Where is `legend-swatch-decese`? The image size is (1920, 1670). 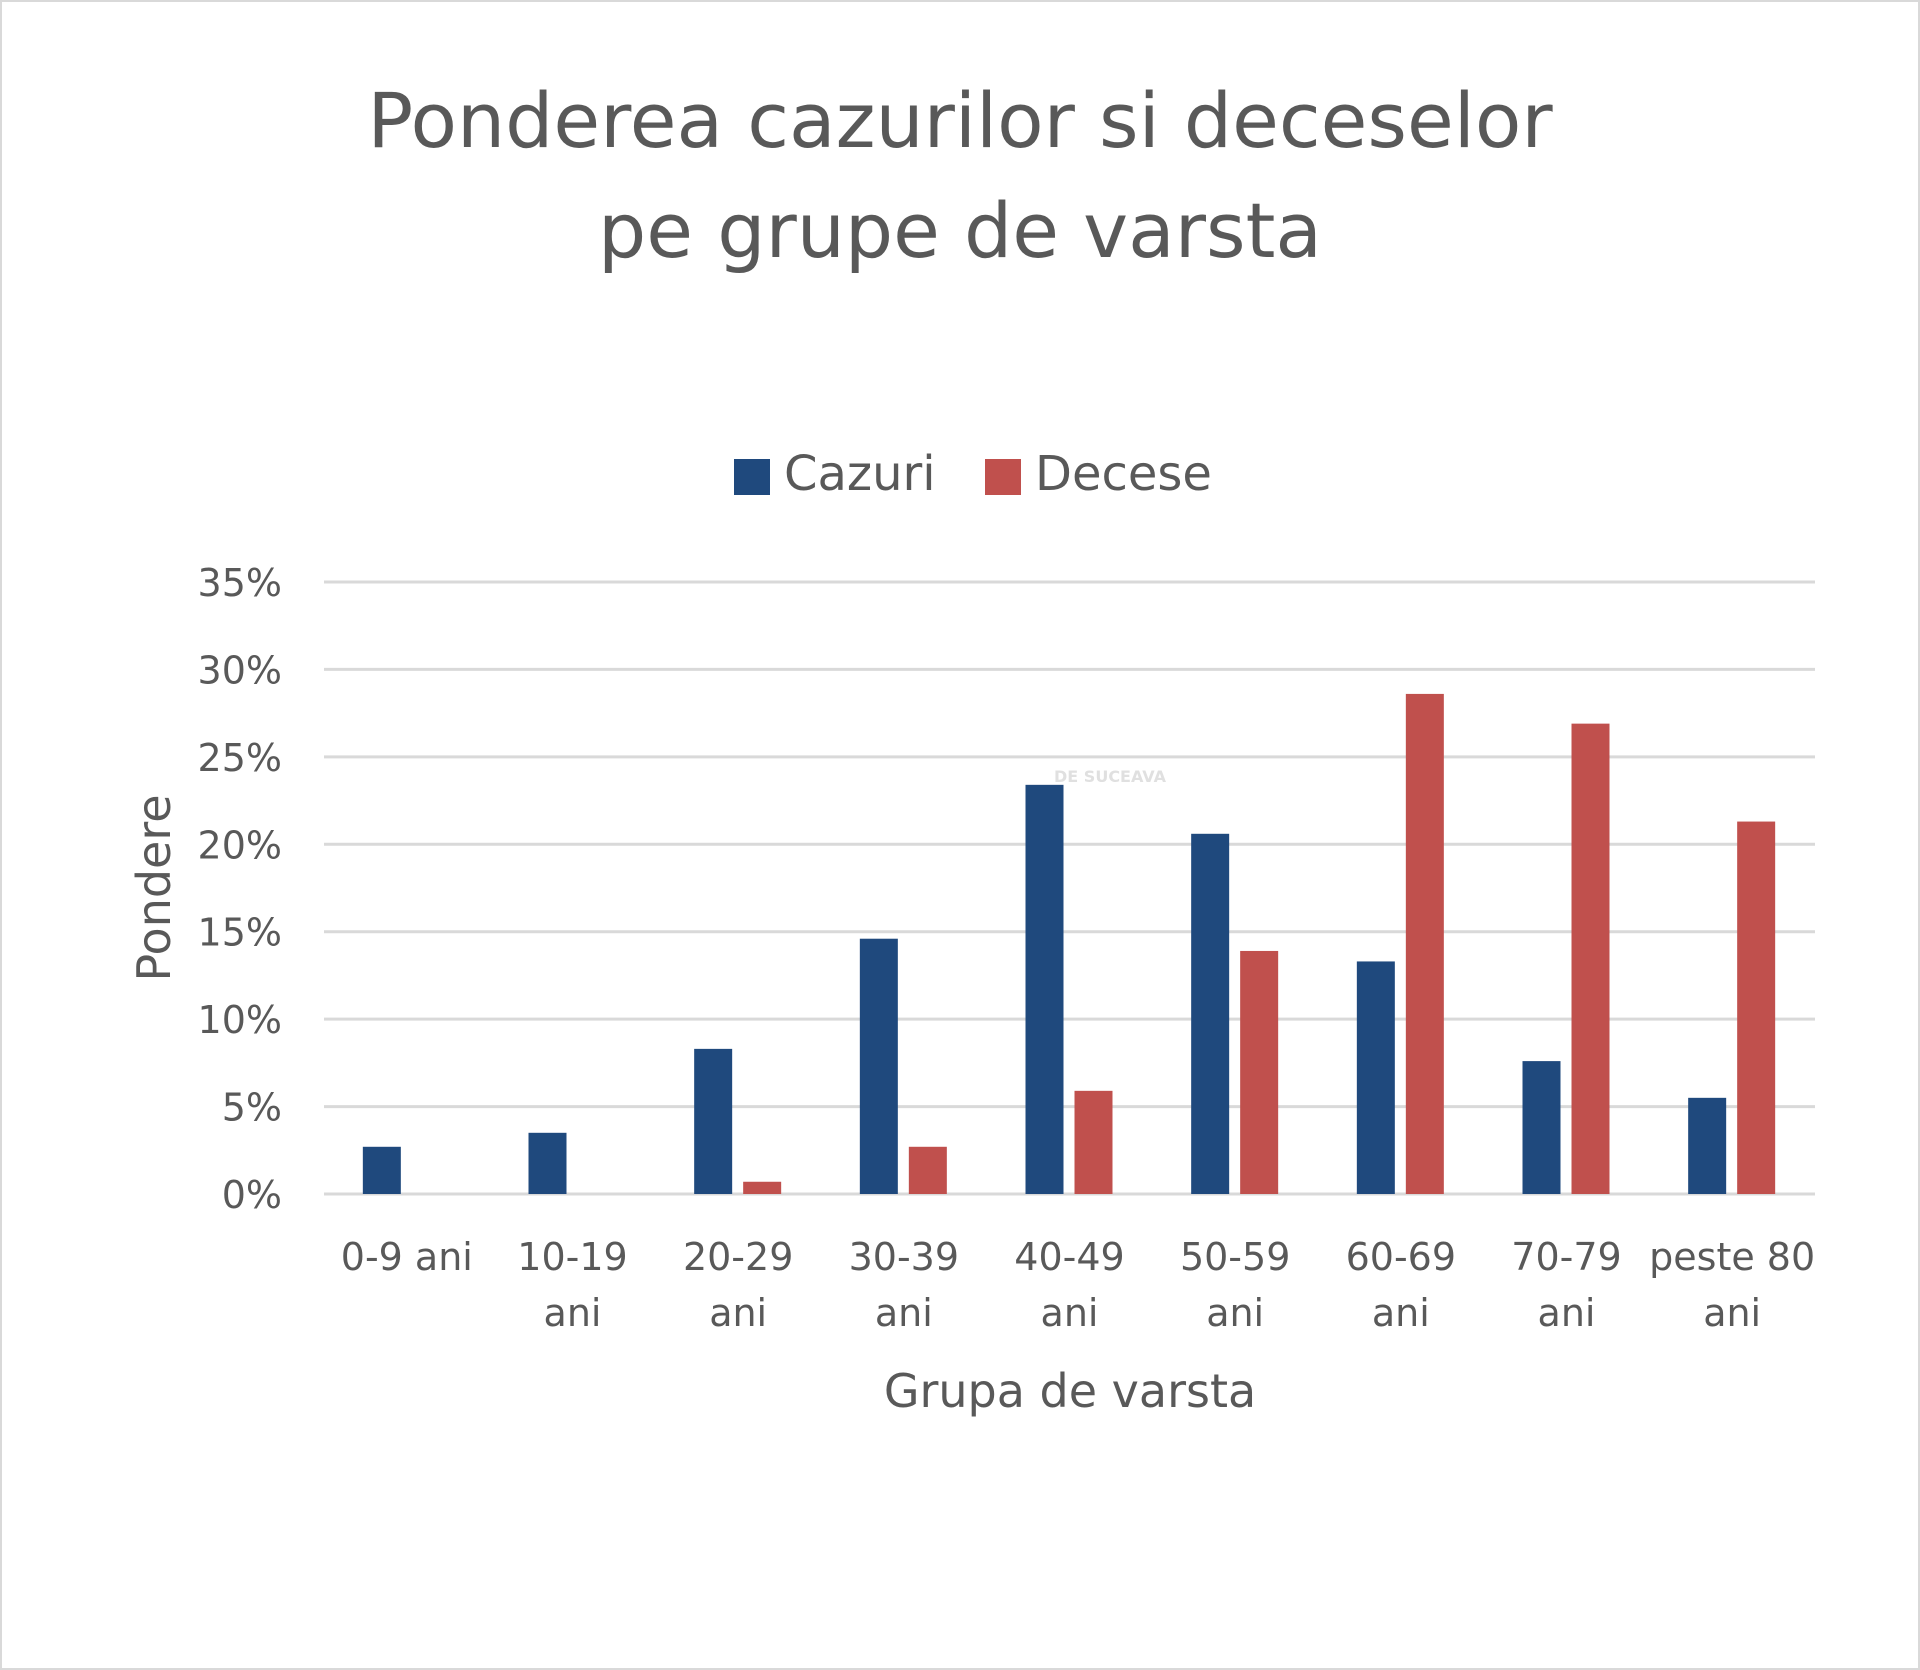 legend-swatch-decese is located at coordinates (1003, 477).